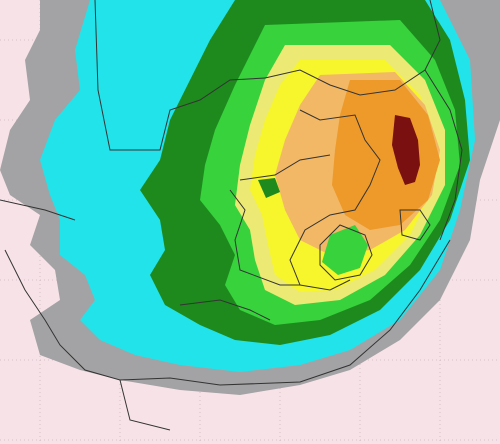 This screenshot has width=500, height=444. Describe the element at coordinates (269, 188) in the screenshot. I see `rainfall-pocket-dark-green` at that location.